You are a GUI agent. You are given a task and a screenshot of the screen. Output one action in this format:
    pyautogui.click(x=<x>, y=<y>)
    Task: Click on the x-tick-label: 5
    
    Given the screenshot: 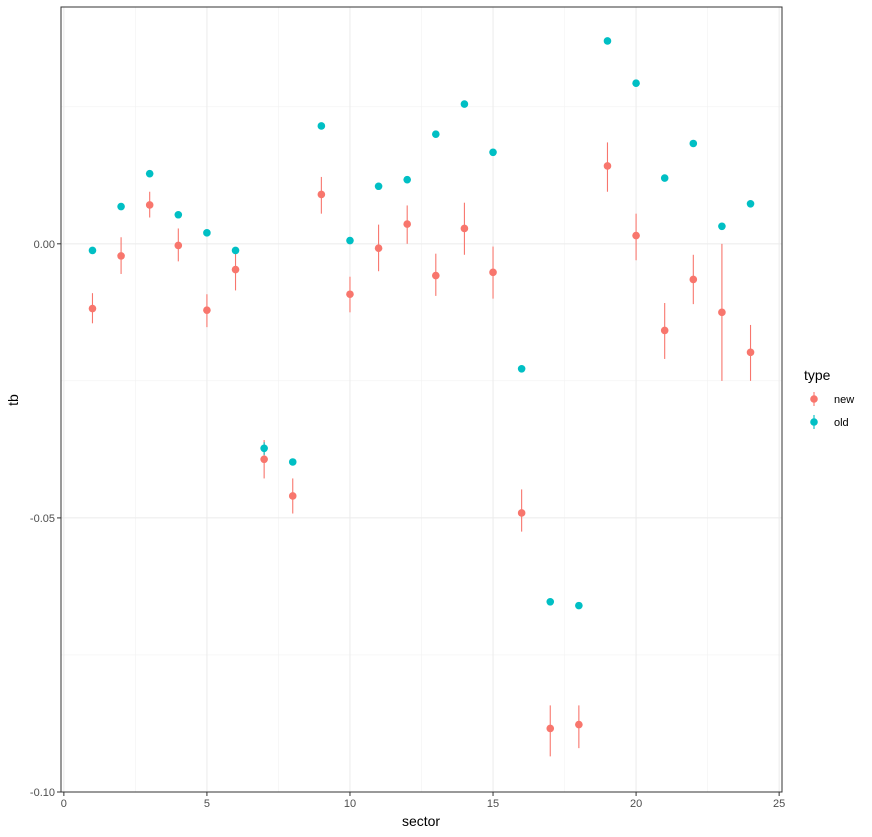 What is the action you would take?
    pyautogui.click(x=207, y=804)
    